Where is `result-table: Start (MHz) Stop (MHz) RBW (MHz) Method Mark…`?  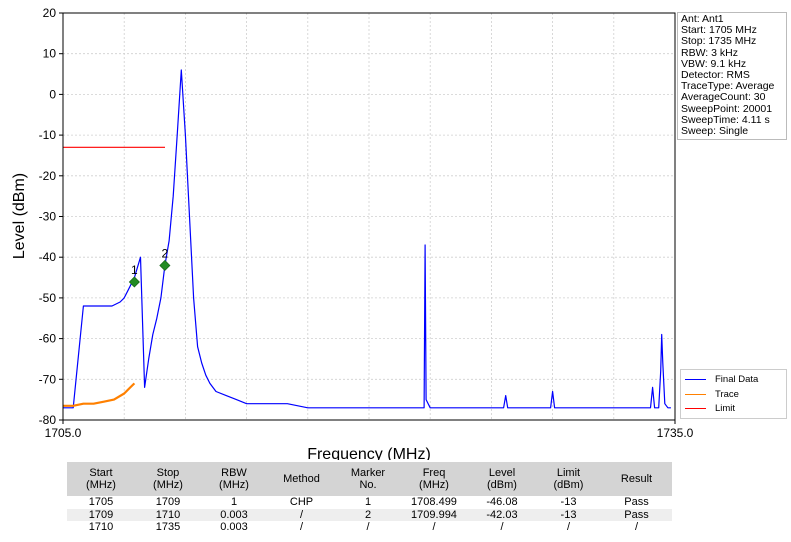 result-table: Start (MHz) Stop (MHz) RBW (MHz) Method Mark… is located at coordinates (369, 498).